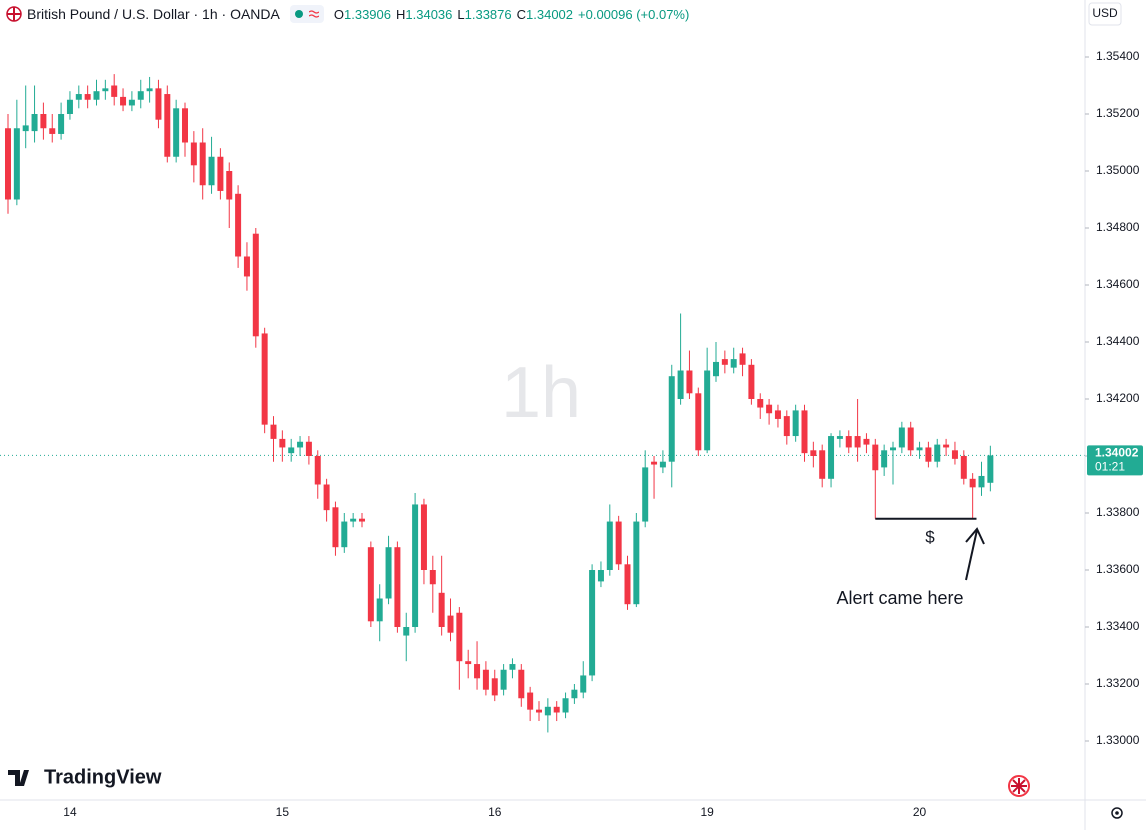 Image resolution: width=1146 pixels, height=830 pixels. I want to click on x-tick-label: 15, so click(283, 812).